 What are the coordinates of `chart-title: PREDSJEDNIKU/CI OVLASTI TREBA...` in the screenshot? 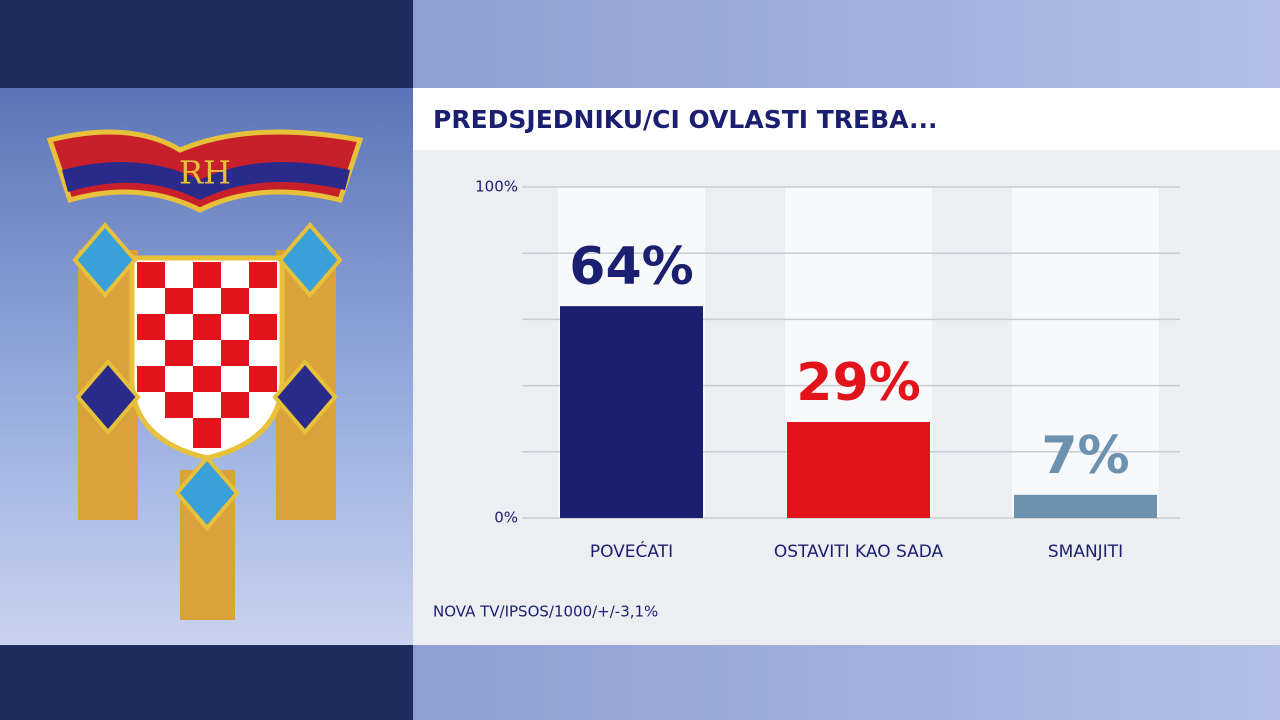 It's located at (685, 119).